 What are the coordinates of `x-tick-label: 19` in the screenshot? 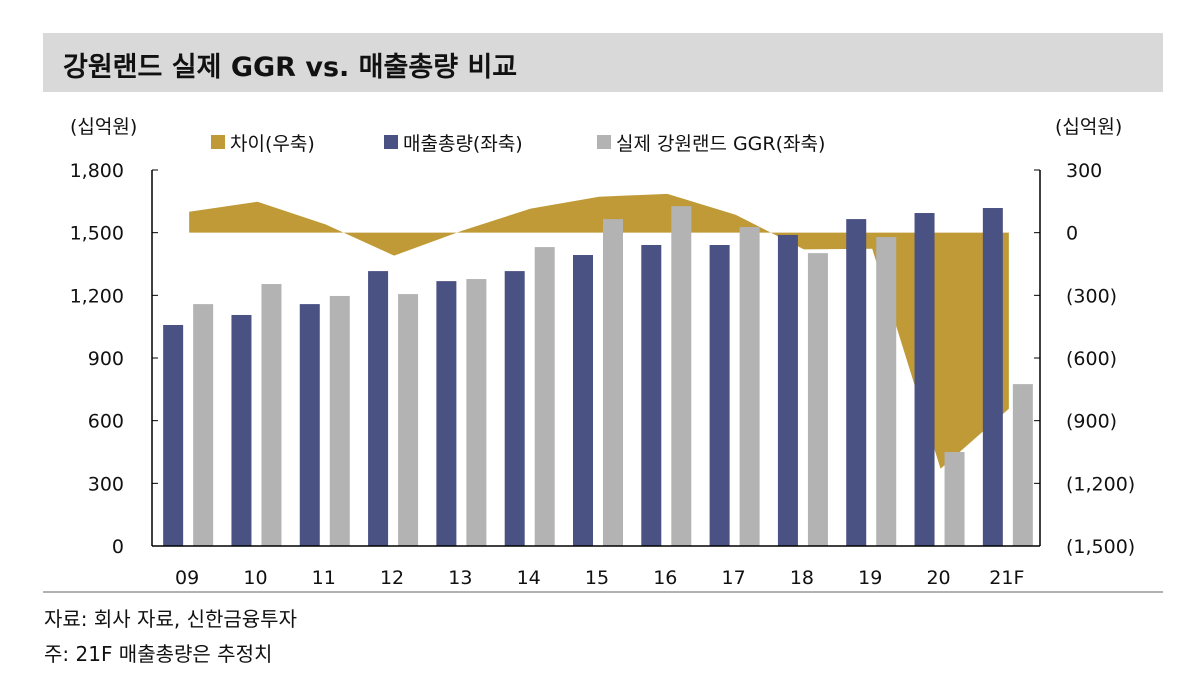 It's located at (870, 578).